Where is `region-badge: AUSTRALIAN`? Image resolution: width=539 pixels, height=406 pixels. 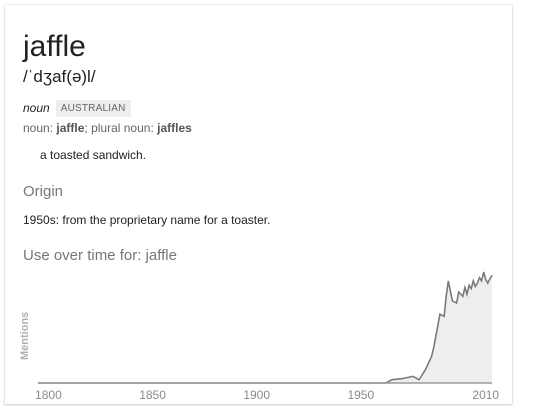 region-badge: AUSTRALIAN is located at coordinates (93, 108).